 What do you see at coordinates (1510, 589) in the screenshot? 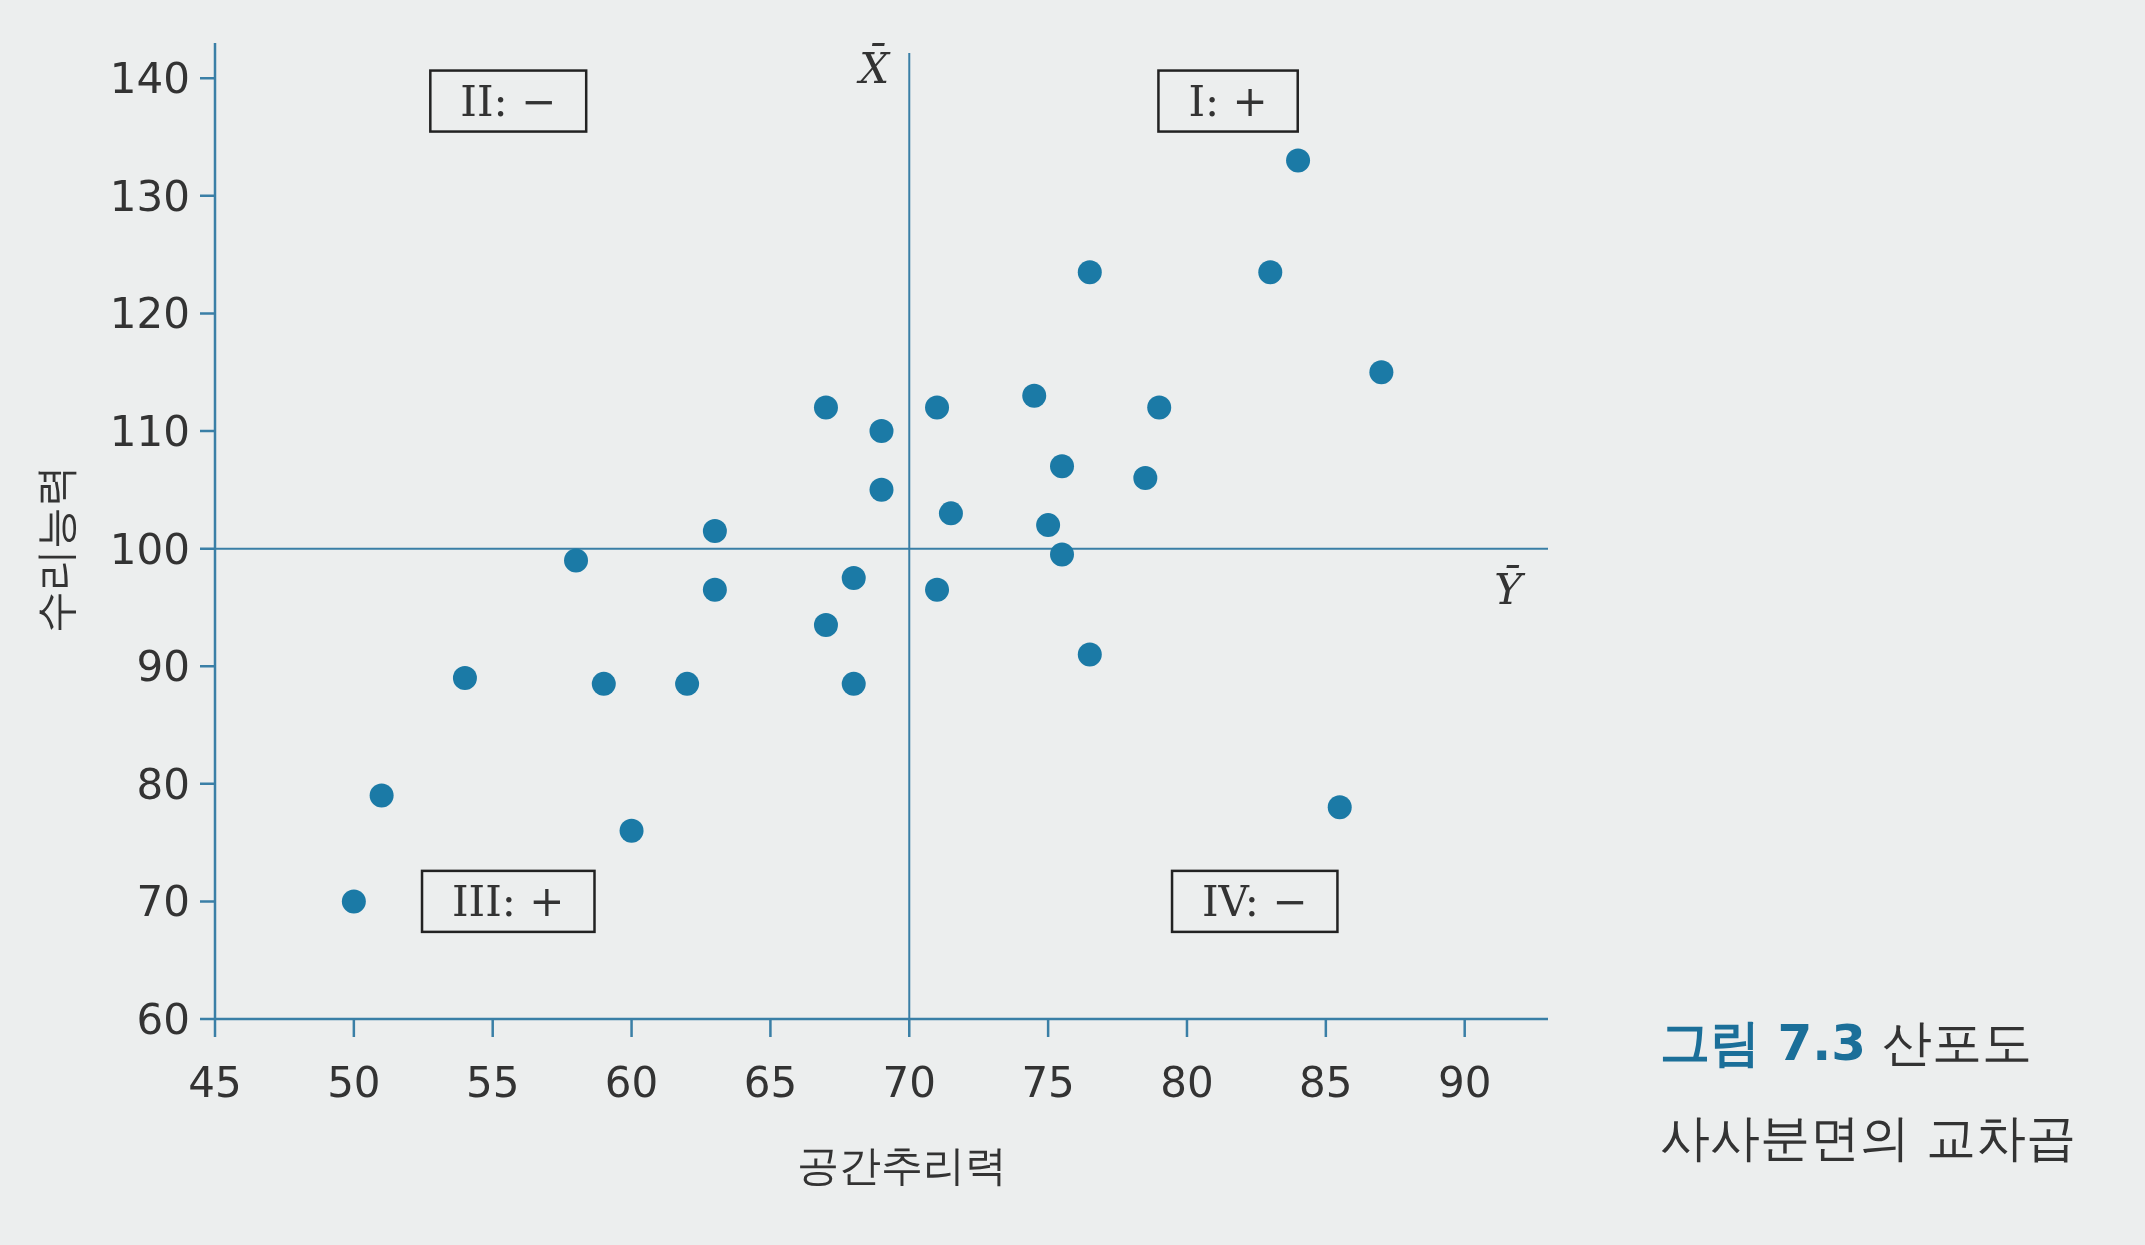
I see `ref-line-label: Ȳ` at bounding box center [1510, 589].